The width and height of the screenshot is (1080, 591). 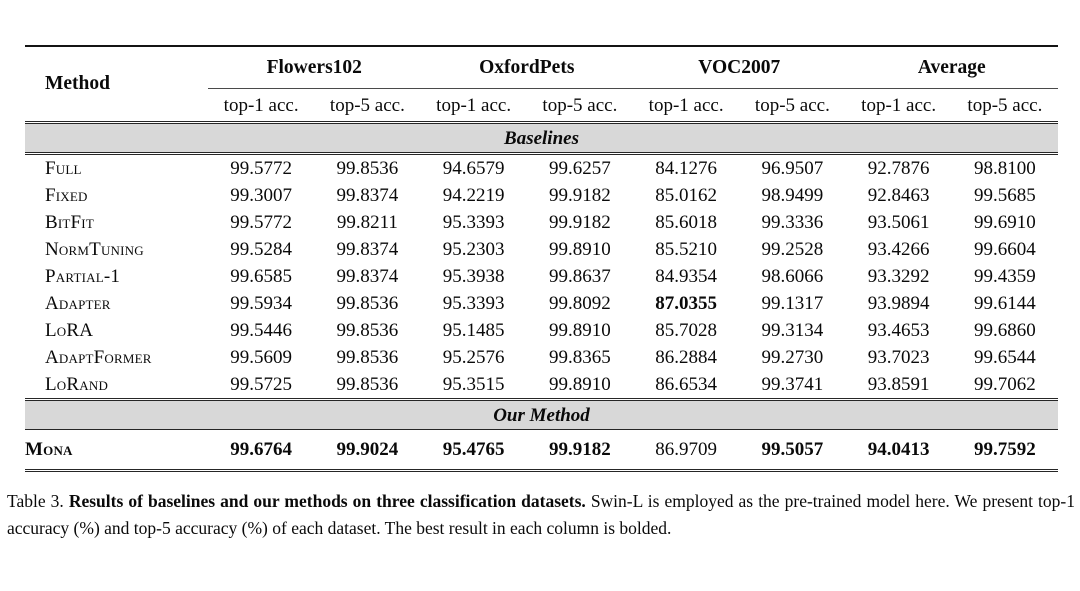 What do you see at coordinates (367, 249) in the screenshot?
I see `value-cell: 99.8374` at bounding box center [367, 249].